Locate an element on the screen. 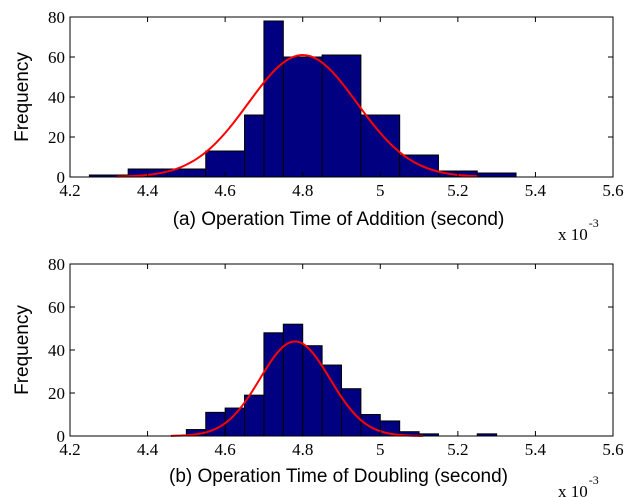 This screenshot has height=497, width=627. x-axis-label: (a) Operation Time of Addition (second) is located at coordinates (339, 219).